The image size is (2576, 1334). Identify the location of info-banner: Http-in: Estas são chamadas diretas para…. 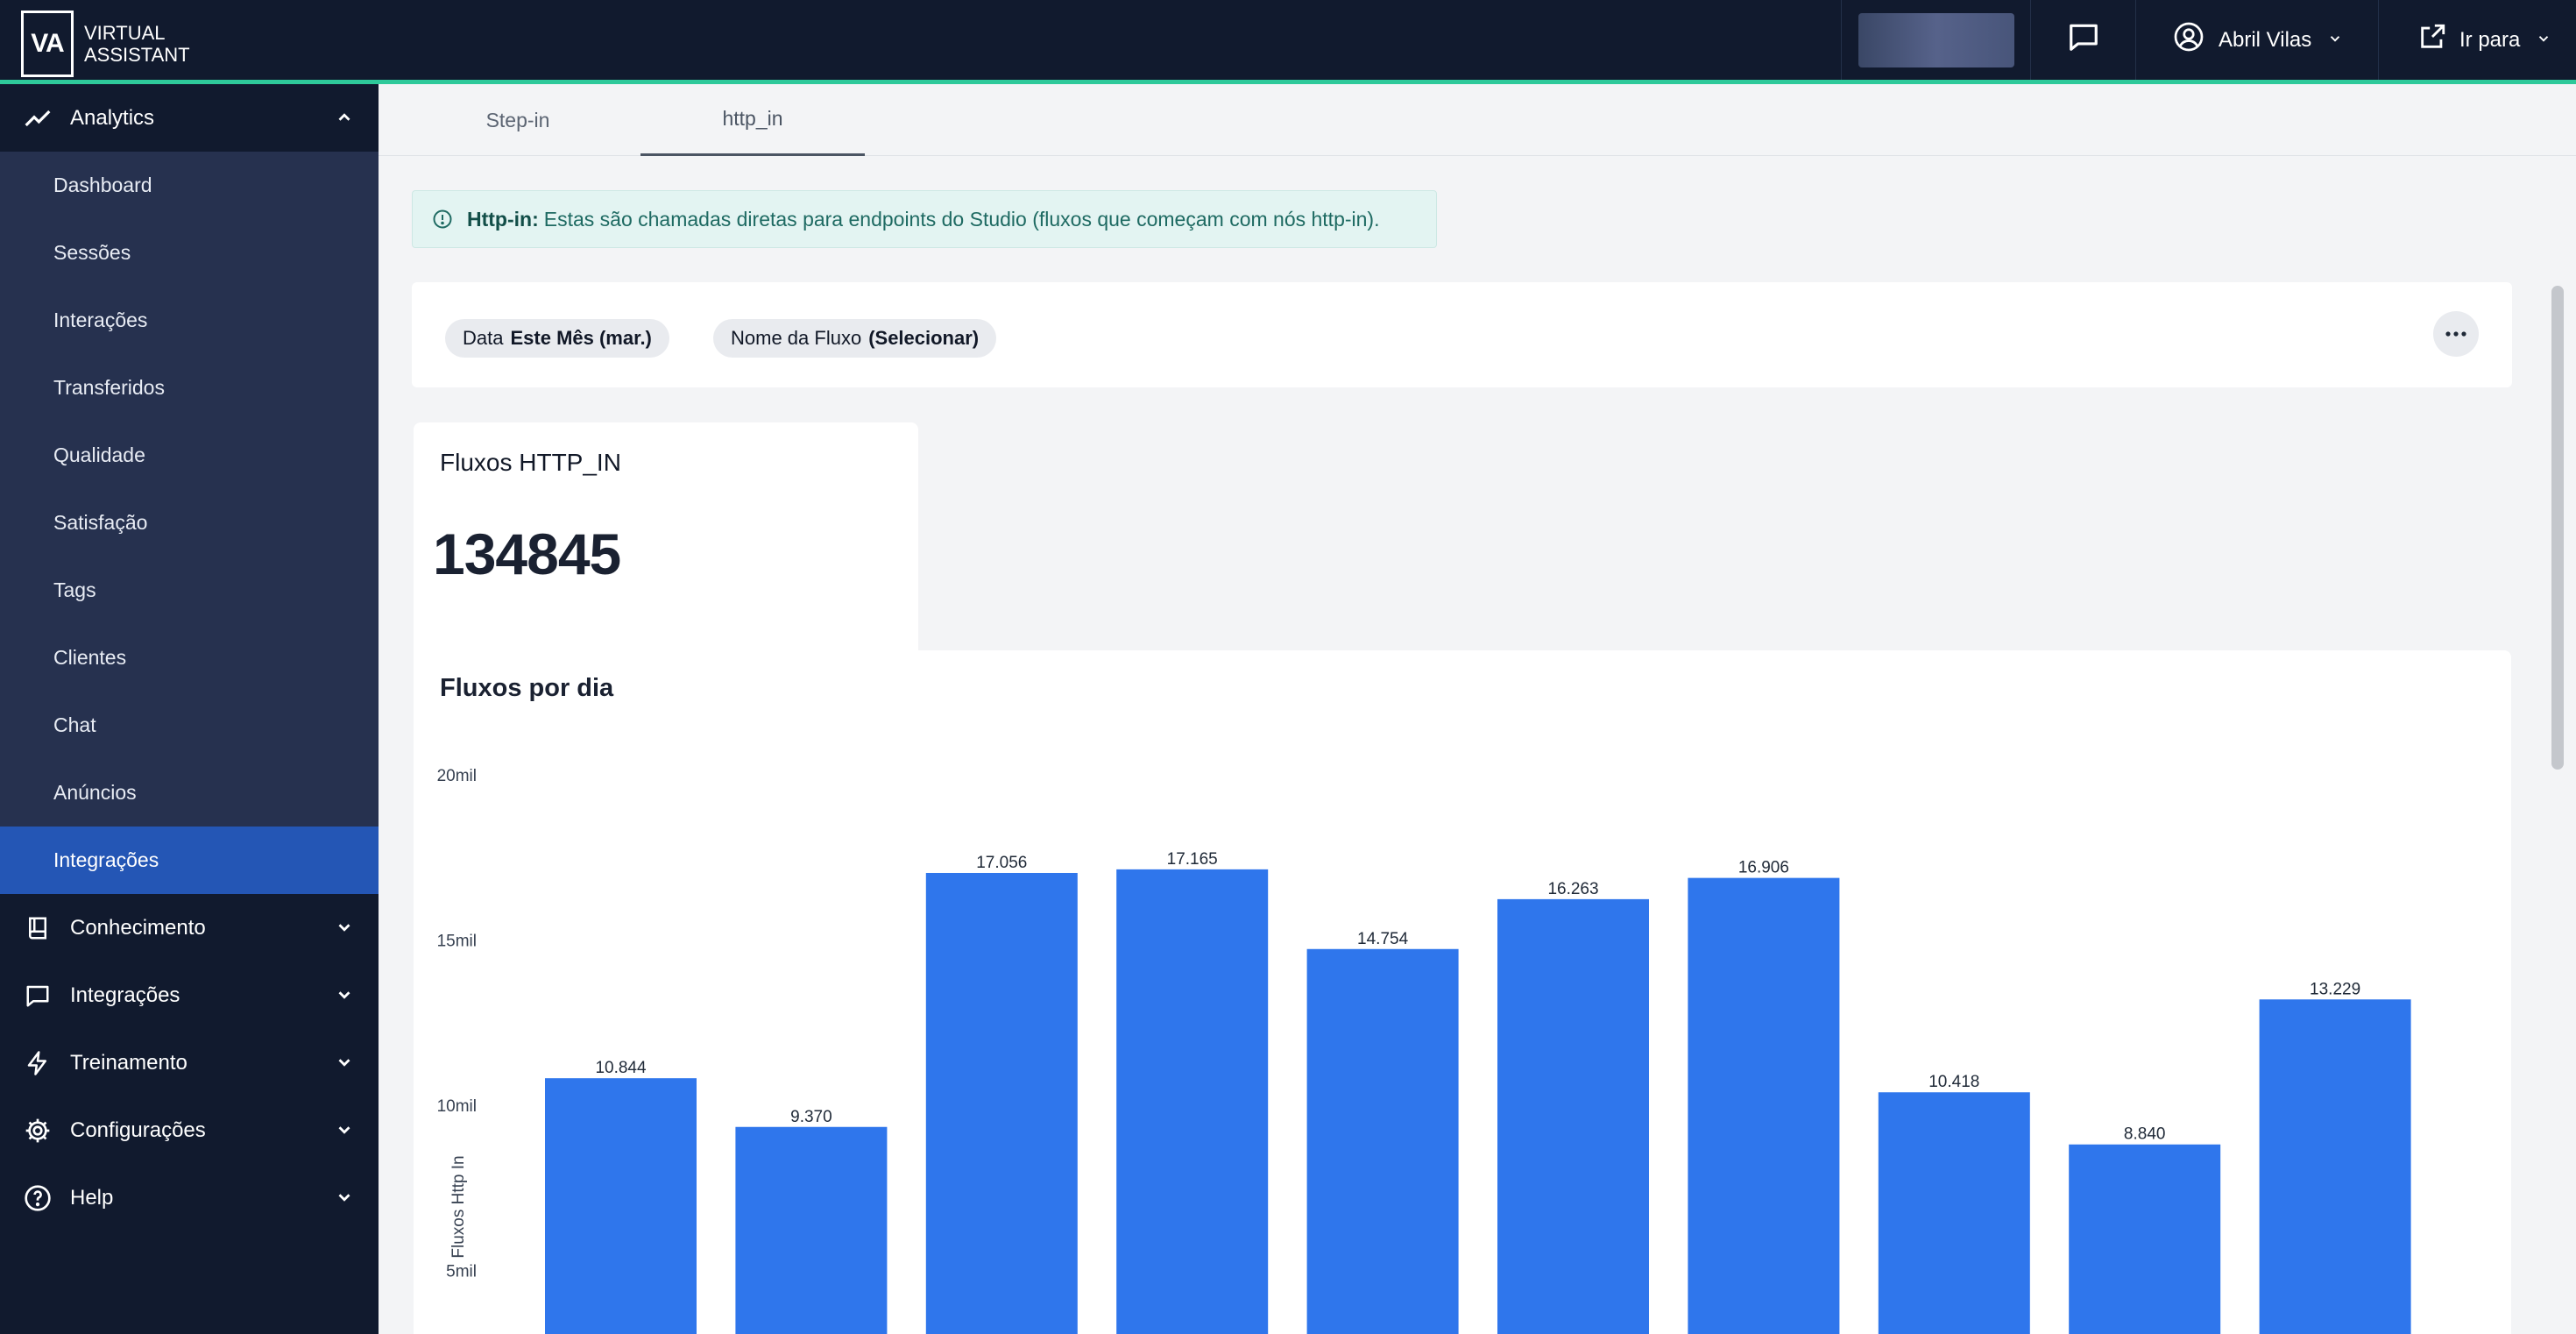
(924, 219).